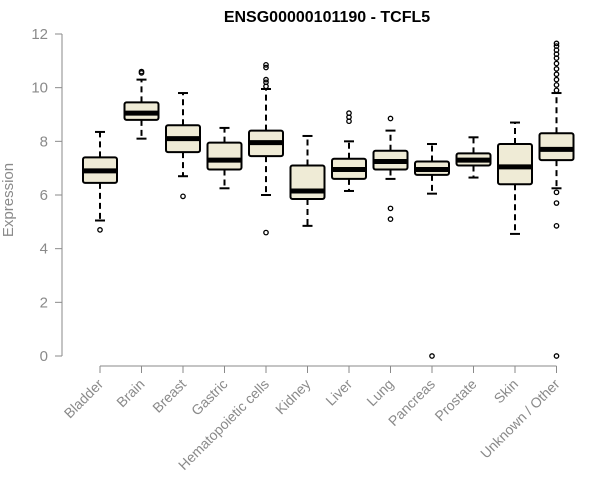 This screenshot has height=500, width=600. Describe the element at coordinates (432, 251) in the screenshot. I see `box-pancreas` at that location.